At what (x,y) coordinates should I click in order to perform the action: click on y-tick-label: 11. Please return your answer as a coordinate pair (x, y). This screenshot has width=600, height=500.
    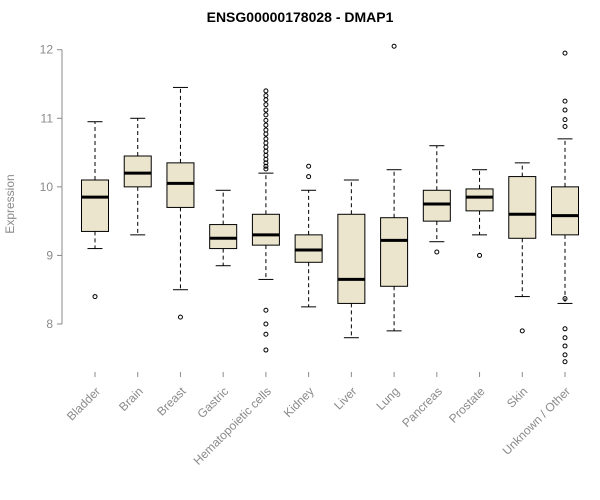
    Looking at the image, I should click on (47, 118).